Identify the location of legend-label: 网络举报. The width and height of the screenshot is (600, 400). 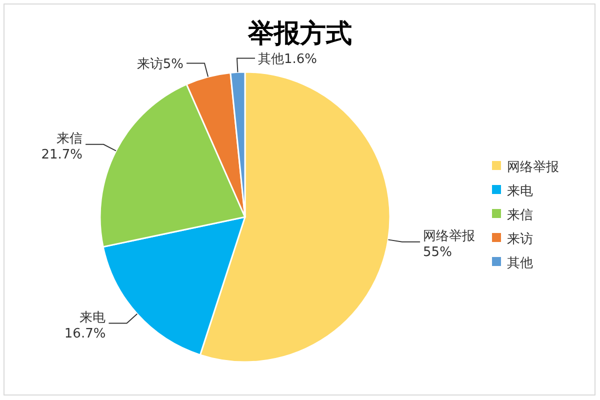
(533, 167).